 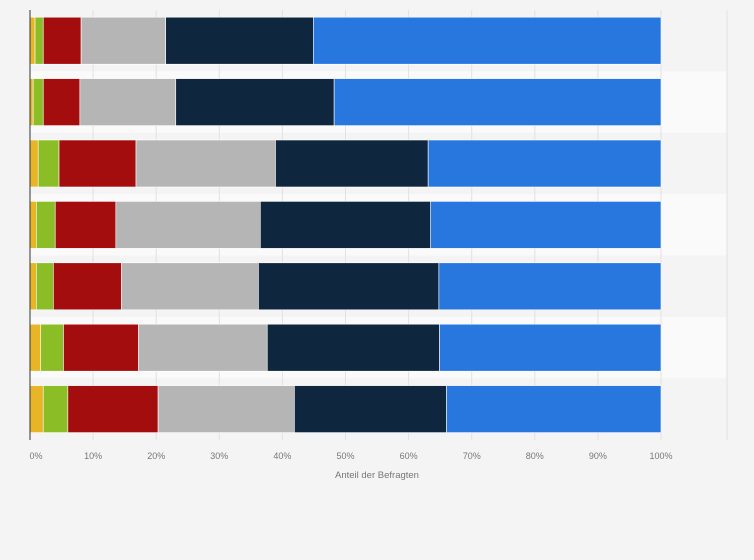 What do you see at coordinates (472, 456) in the screenshot?
I see `x-tick-label: 70%` at bounding box center [472, 456].